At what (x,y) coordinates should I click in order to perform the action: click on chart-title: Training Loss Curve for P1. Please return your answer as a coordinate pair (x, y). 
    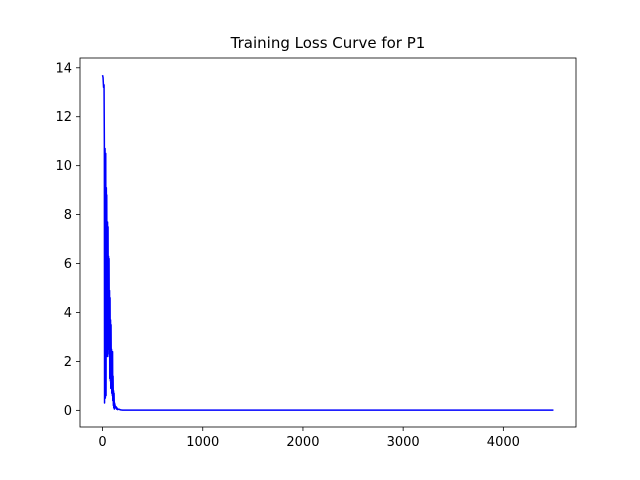
    Looking at the image, I should click on (328, 43).